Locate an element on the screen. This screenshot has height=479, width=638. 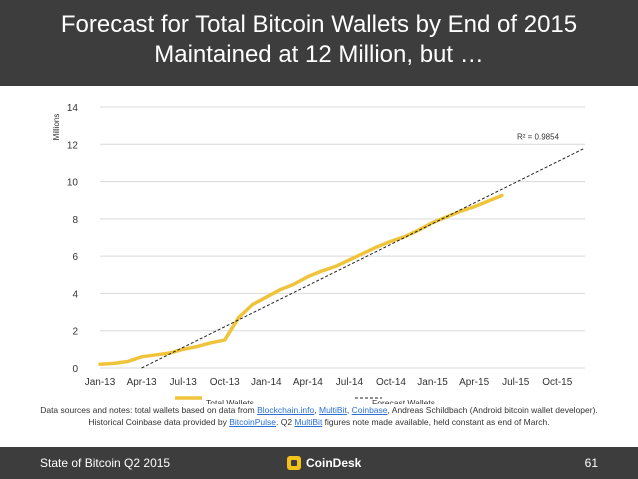
x-tick-label: Jan-14 is located at coordinates (266, 382).